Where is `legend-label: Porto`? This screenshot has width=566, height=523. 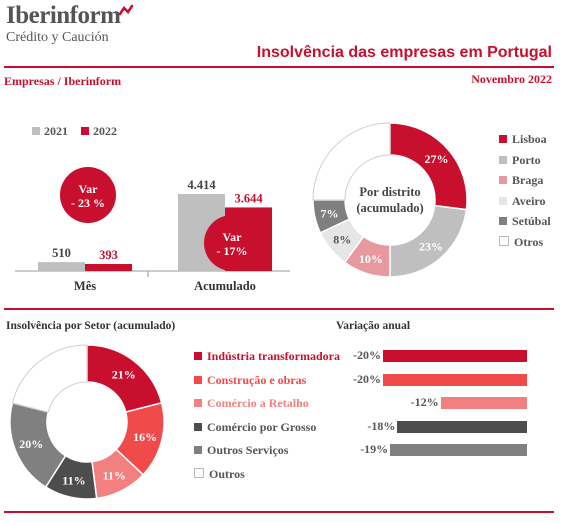
legend-label: Porto is located at coordinates (526, 159).